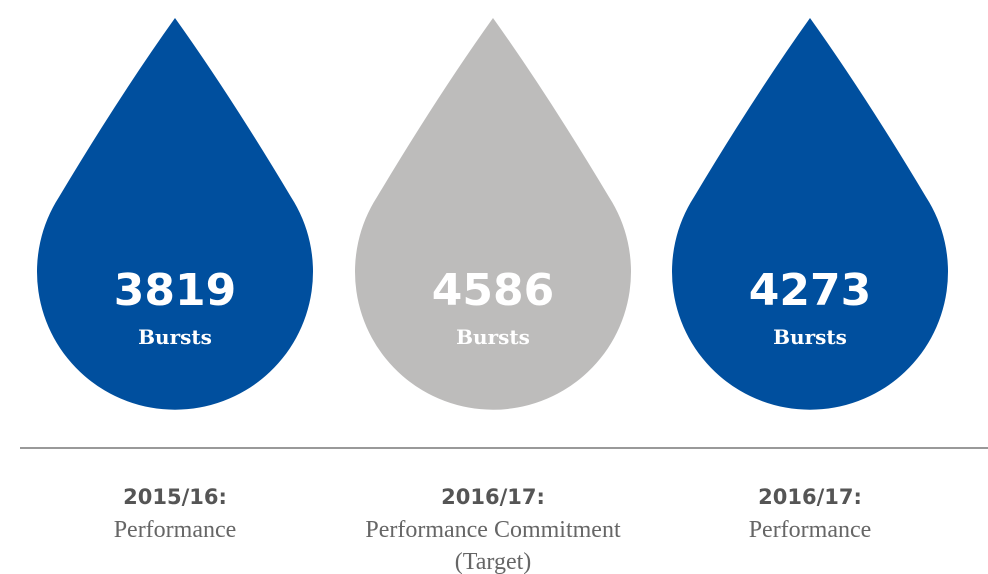  What do you see at coordinates (175, 290) in the screenshot?
I see `drop-value: 3819` at bounding box center [175, 290].